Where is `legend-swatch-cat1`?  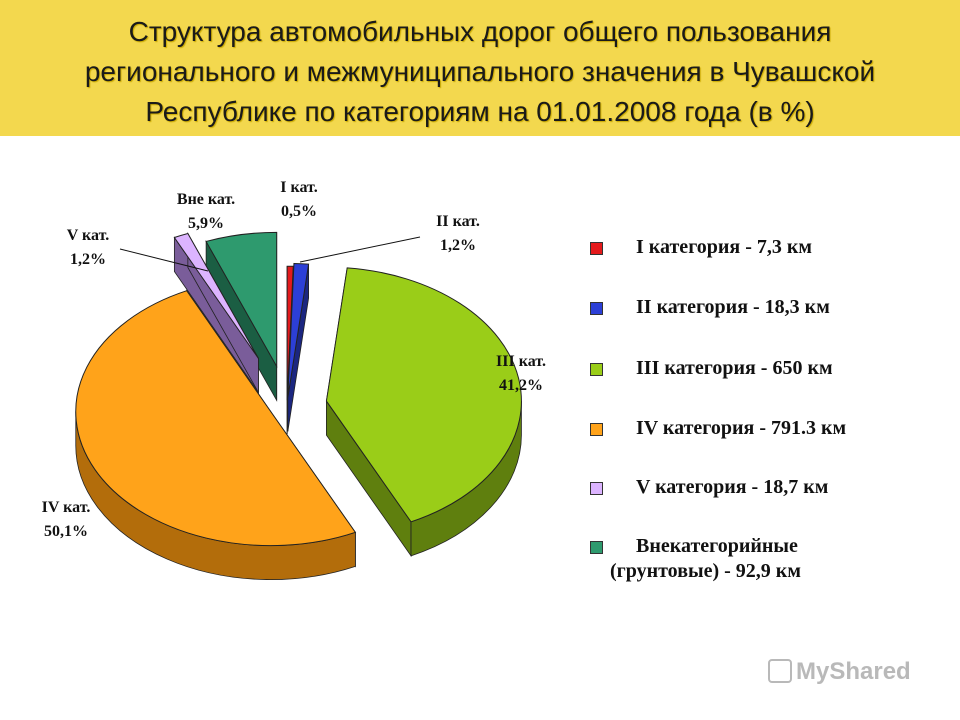
legend-swatch-cat1 is located at coordinates (596, 248).